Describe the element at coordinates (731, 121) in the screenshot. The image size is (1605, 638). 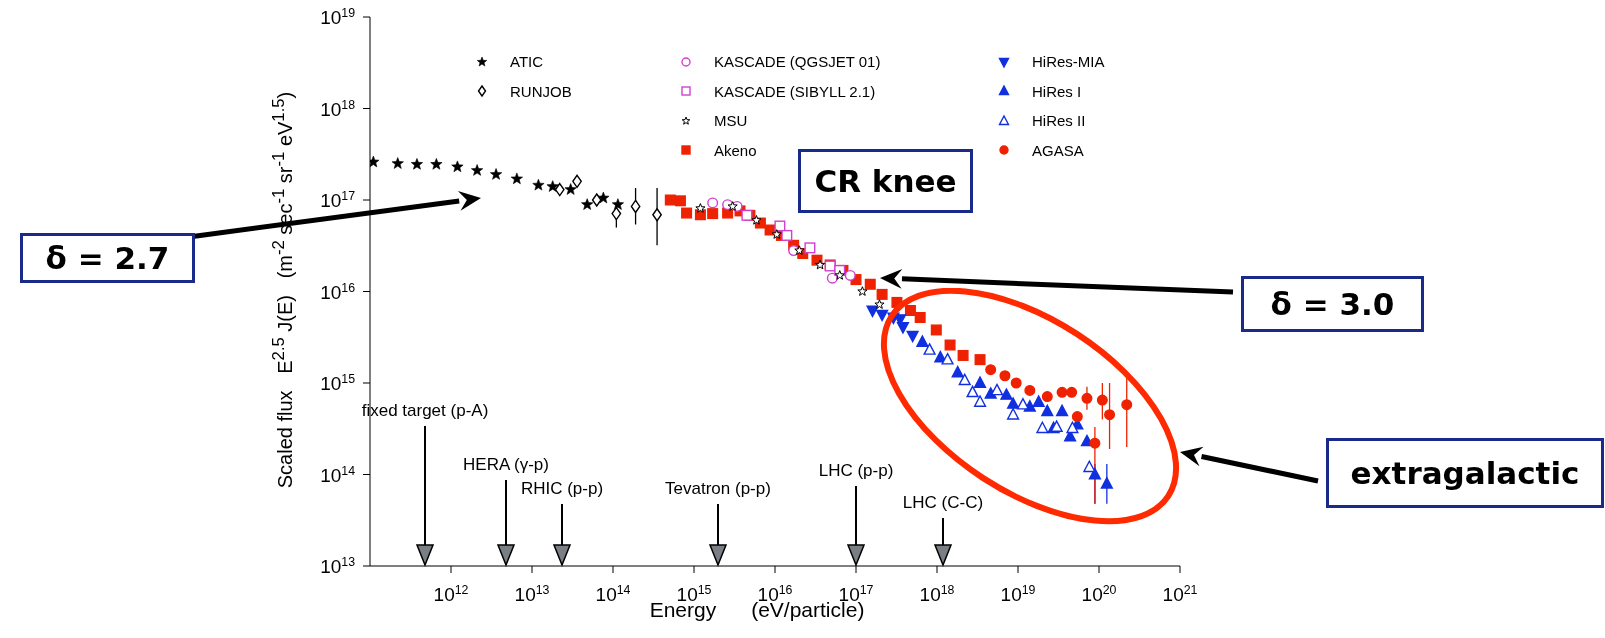
I see `legend-label: MSU` at that location.